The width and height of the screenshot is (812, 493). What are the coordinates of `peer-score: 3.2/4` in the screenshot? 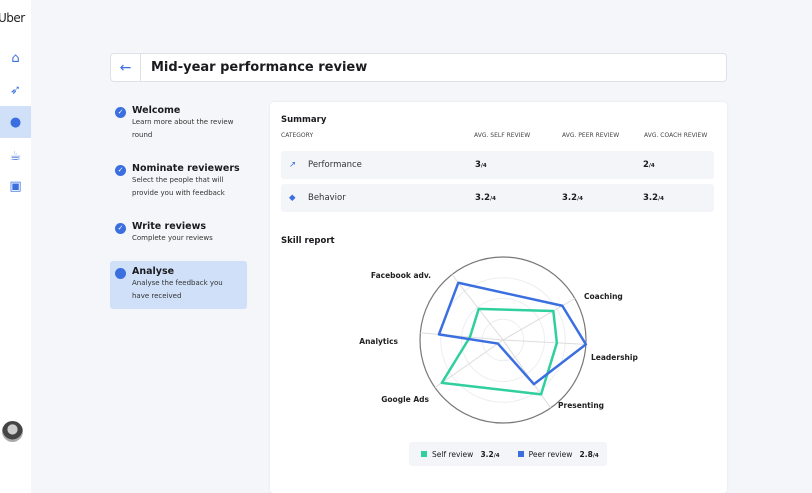 It's located at (572, 198).